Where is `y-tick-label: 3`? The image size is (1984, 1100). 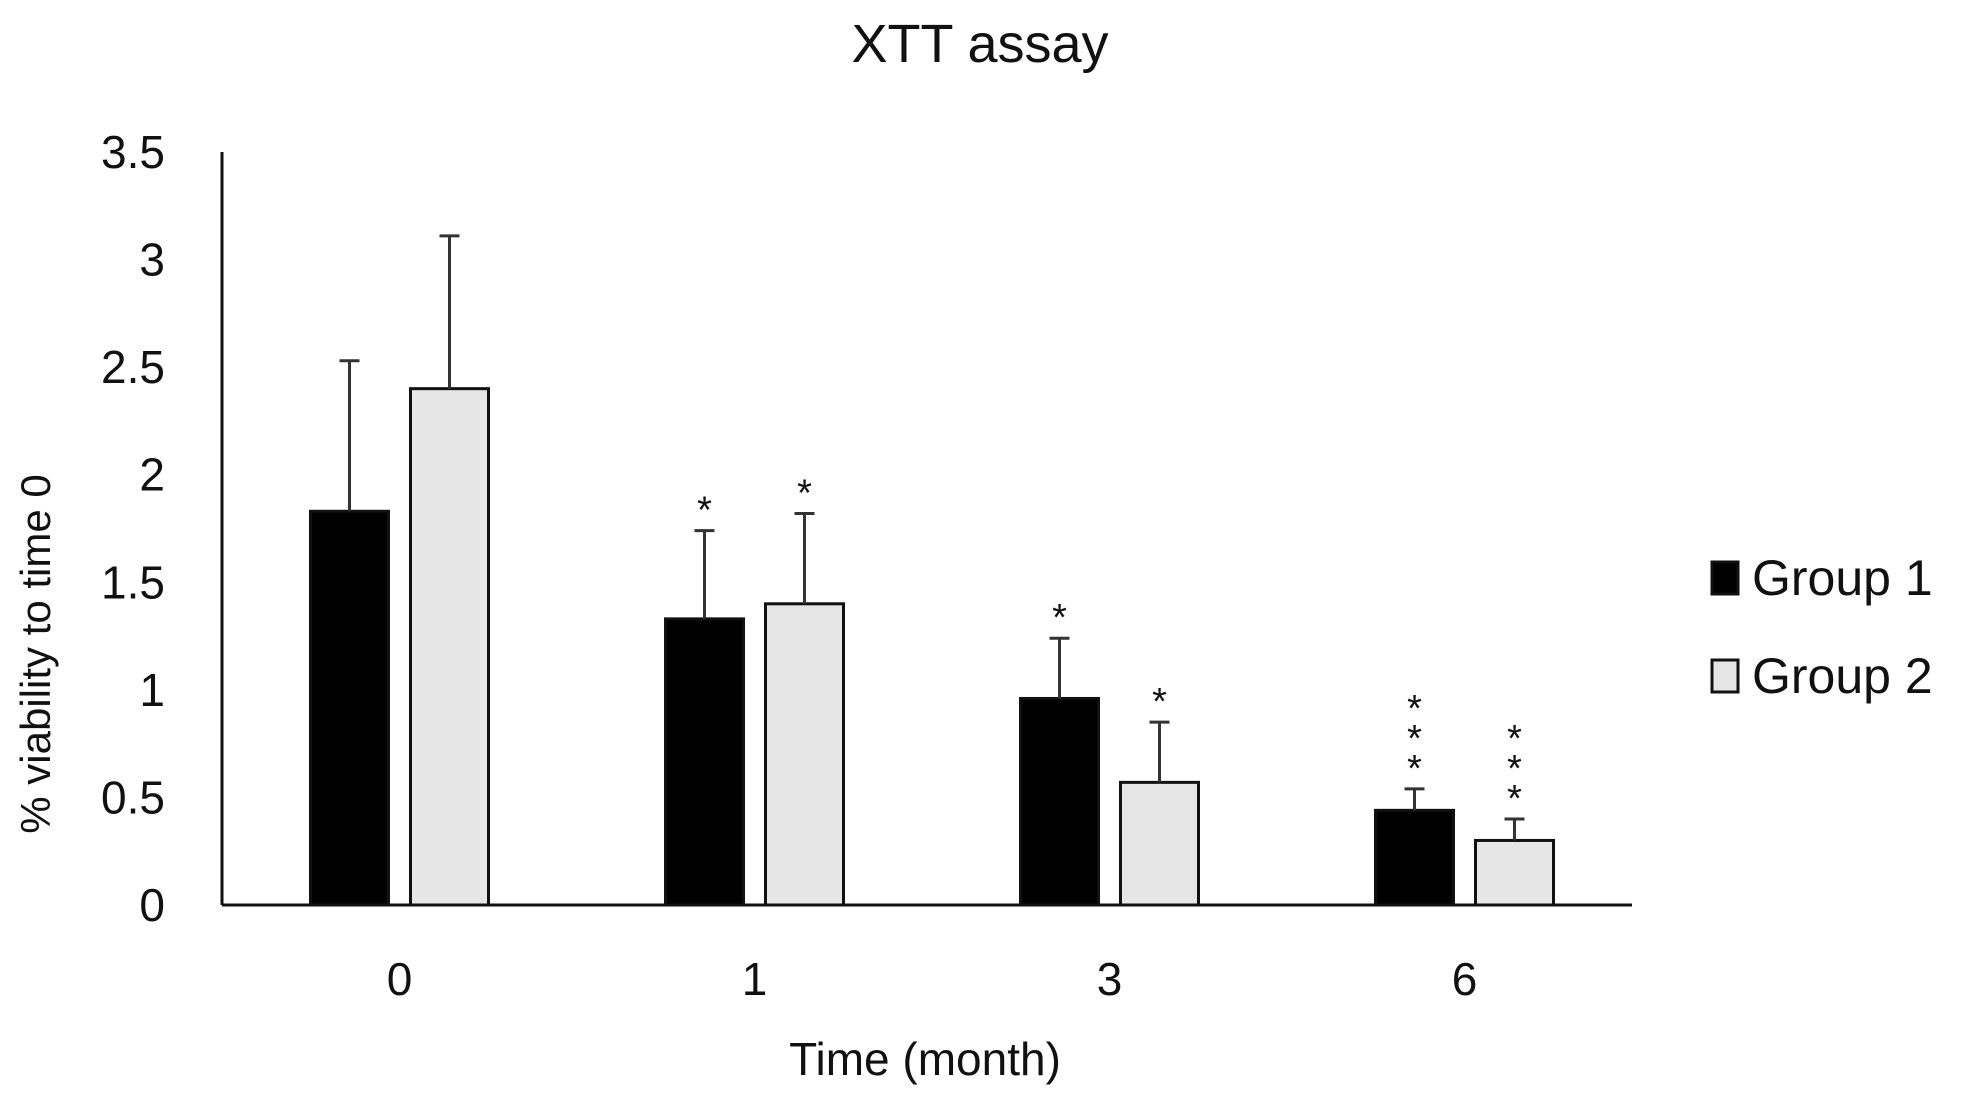
y-tick-label: 3 is located at coordinates (152, 260).